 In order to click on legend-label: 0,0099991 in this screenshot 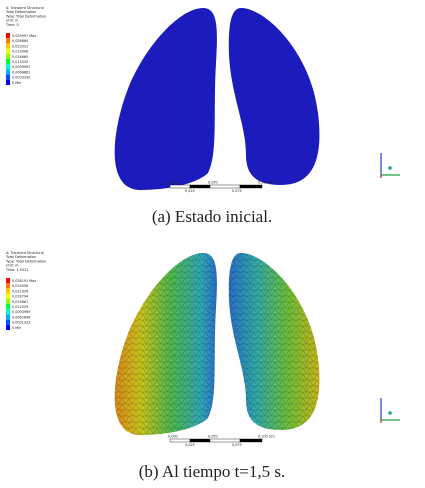, I will do `click(21, 67)`.